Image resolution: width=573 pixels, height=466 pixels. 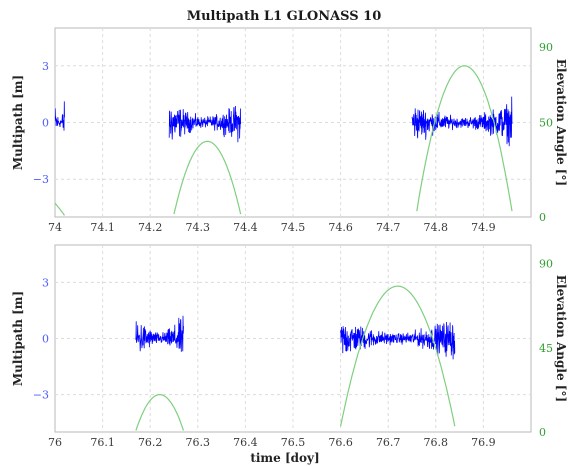 I want to click on x-tick-label: 74, so click(x=55, y=227).